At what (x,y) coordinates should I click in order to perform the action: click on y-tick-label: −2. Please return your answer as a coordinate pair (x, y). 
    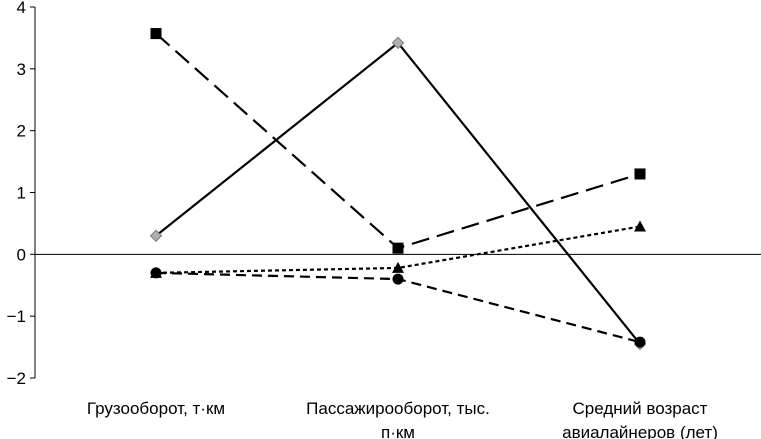
    Looking at the image, I should click on (16, 378).